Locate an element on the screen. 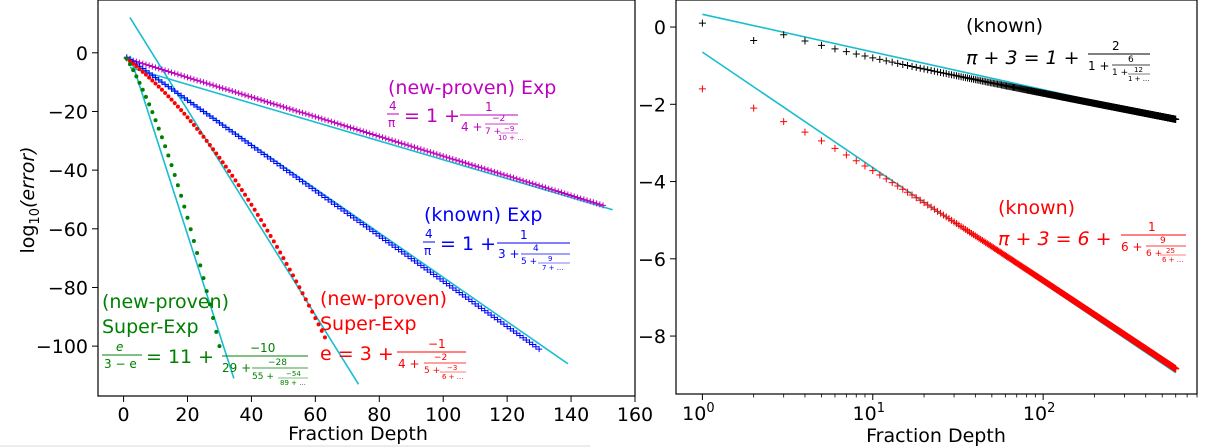 The height and width of the screenshot is (448, 1210). left-x-tick-label: 80 is located at coordinates (379, 415).